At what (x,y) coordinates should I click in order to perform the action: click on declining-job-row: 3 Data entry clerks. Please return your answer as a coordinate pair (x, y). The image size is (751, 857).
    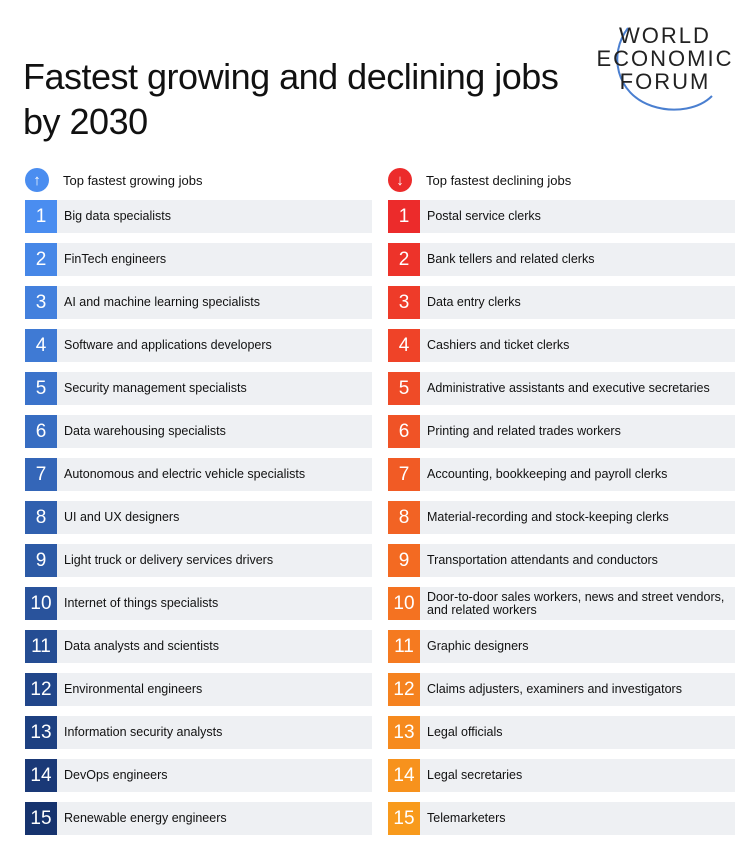
    Looking at the image, I should click on (561, 302).